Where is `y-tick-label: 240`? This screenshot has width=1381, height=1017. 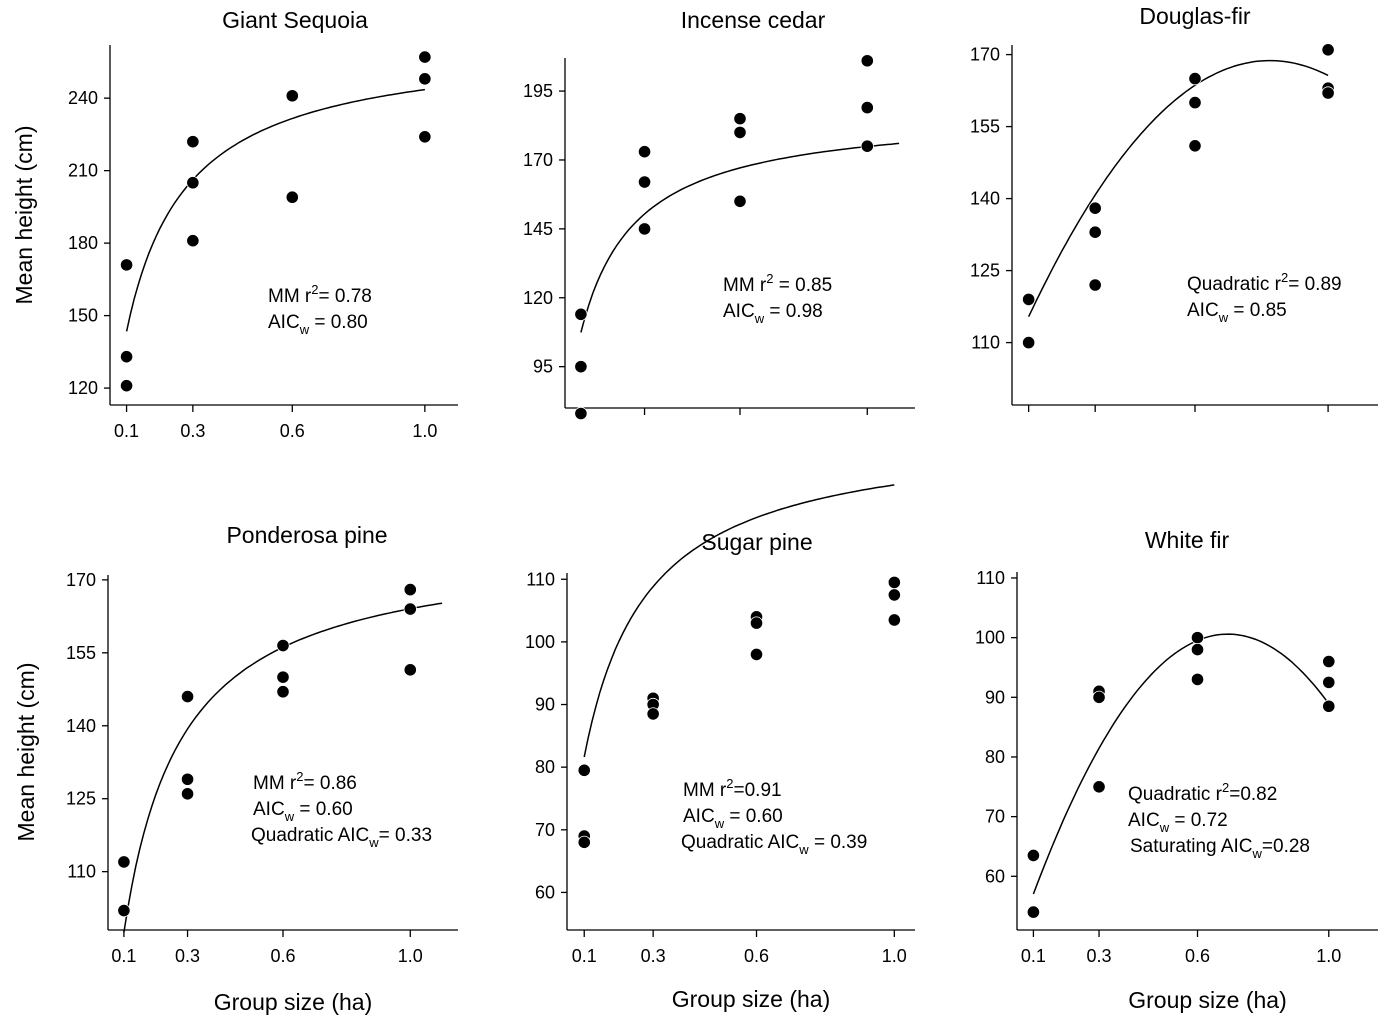 y-tick-label: 240 is located at coordinates (83, 98).